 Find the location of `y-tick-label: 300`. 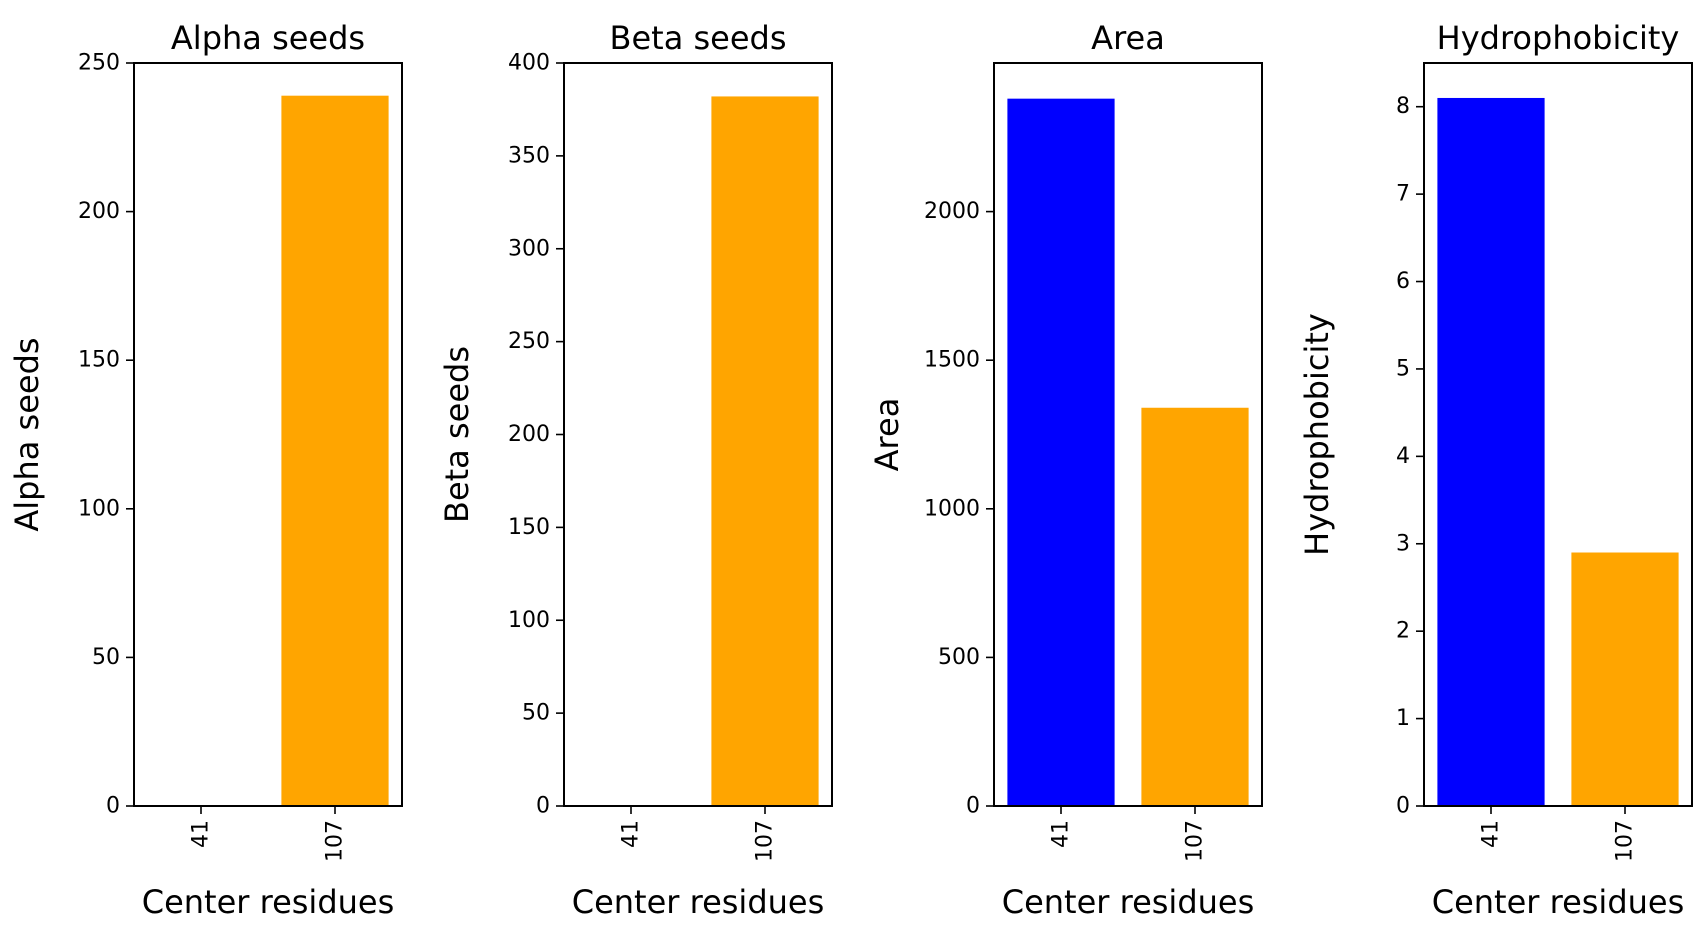

y-tick-label: 300 is located at coordinates (529, 248).